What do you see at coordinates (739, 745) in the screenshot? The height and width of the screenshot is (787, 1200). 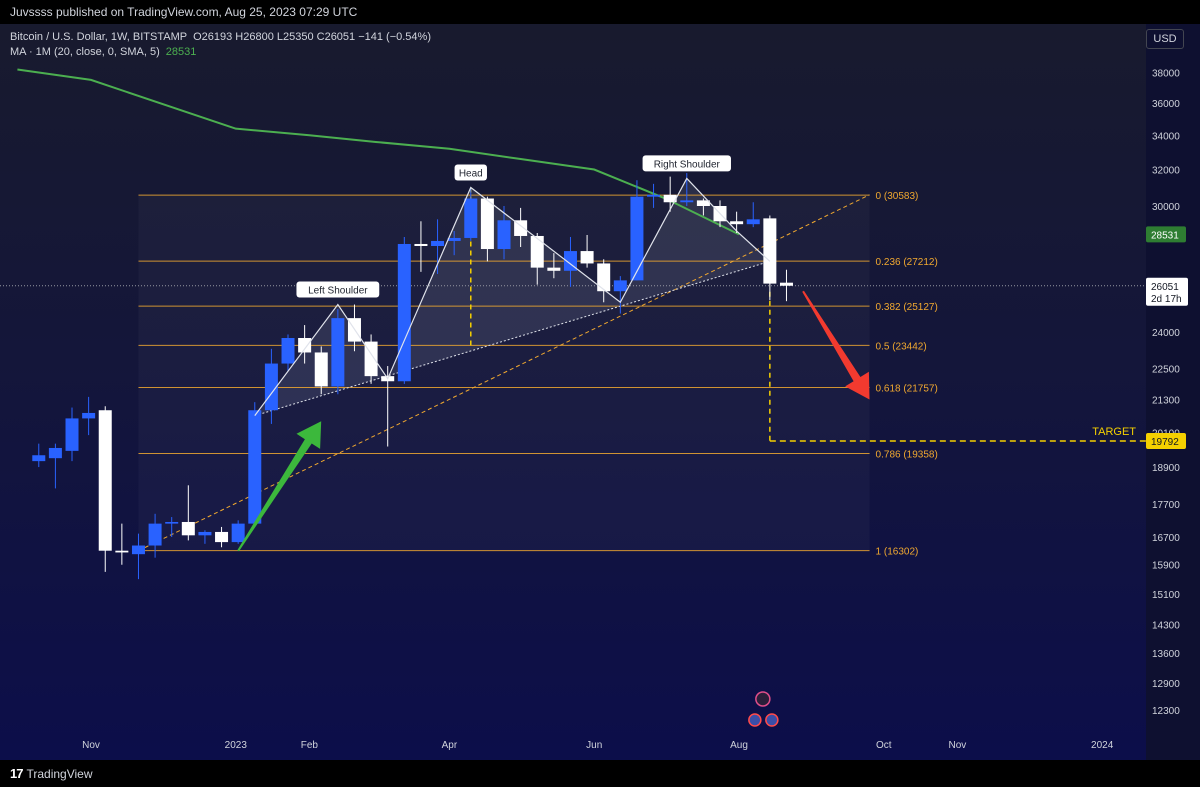 I see `x-tick-label: Aug` at bounding box center [739, 745].